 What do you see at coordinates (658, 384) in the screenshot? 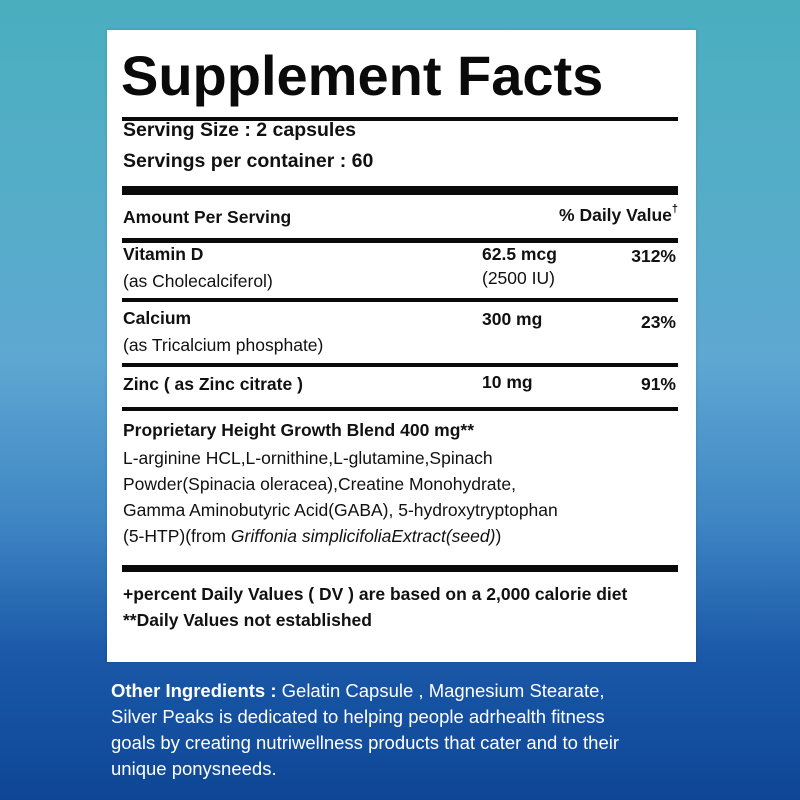
I see `nutrient-dv-zinc: 91%` at bounding box center [658, 384].